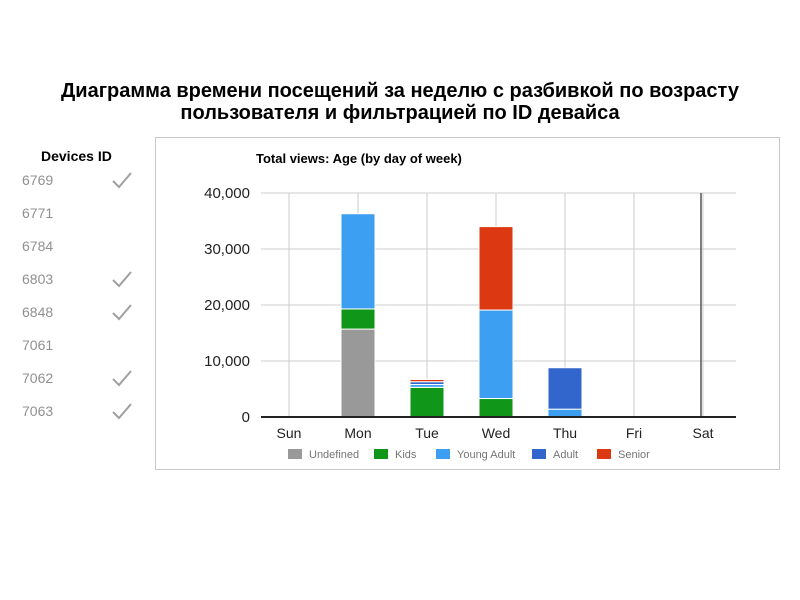 The width and height of the screenshot is (800, 600). Describe the element at coordinates (38, 279) in the screenshot. I see `device-id-label: 6803` at that location.